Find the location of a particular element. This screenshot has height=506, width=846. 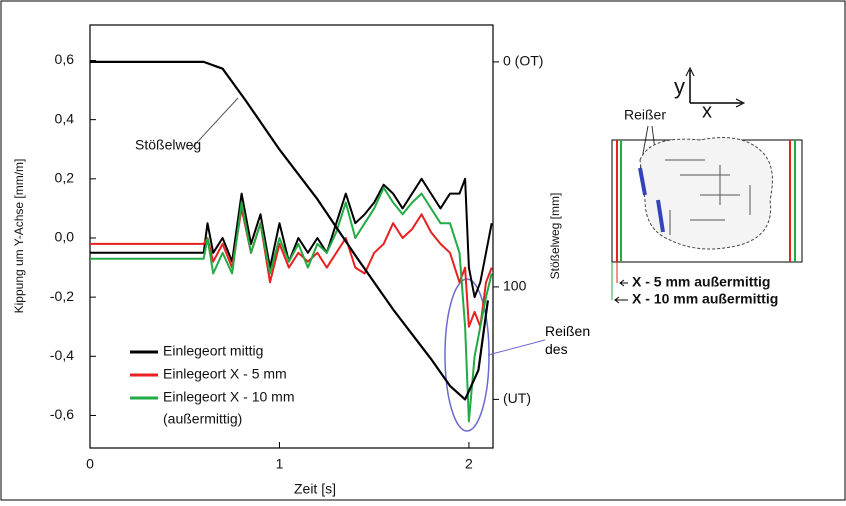

annotation-box: Reißen des Bleches is located at coordinates (570, 342).